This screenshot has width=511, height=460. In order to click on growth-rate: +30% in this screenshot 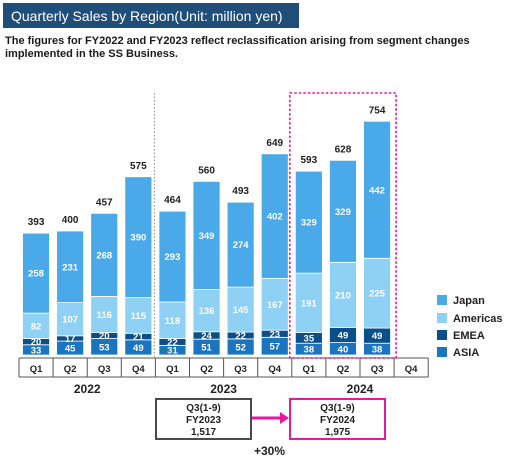, I will do `click(270, 451)`.